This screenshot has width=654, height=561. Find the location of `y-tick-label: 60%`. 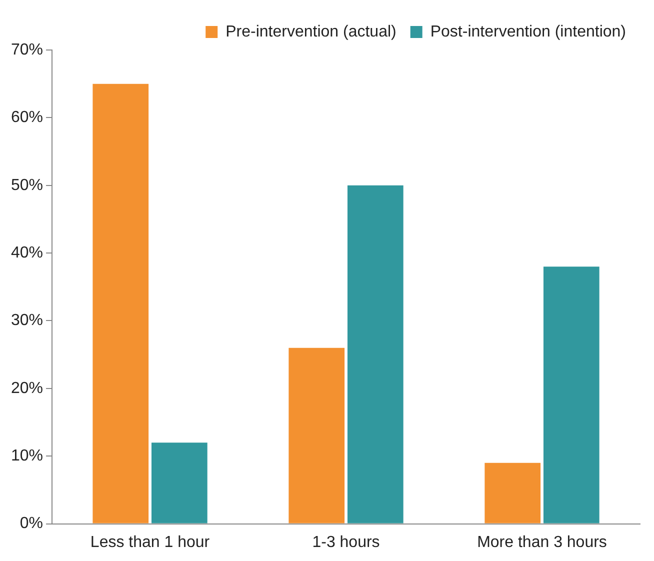

y-tick-label: 60% is located at coordinates (27, 117).